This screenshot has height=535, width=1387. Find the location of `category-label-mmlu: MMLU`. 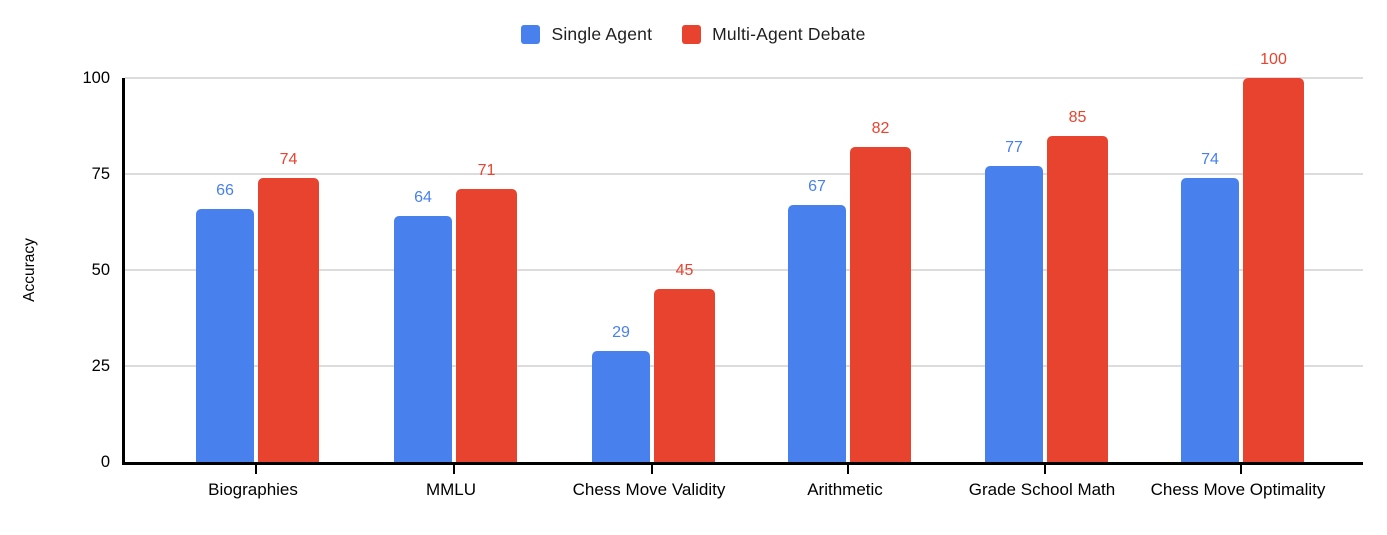

category-label-mmlu: MMLU is located at coordinates (451, 489).